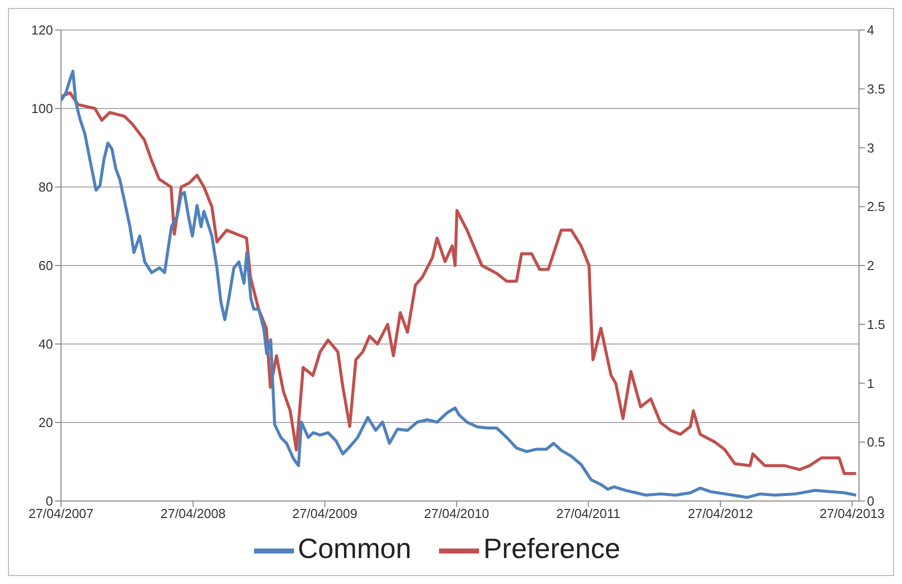 The height and width of the screenshot is (584, 902). Describe the element at coordinates (870, 501) in the screenshot. I see `y2-tick-label: 0` at that location.